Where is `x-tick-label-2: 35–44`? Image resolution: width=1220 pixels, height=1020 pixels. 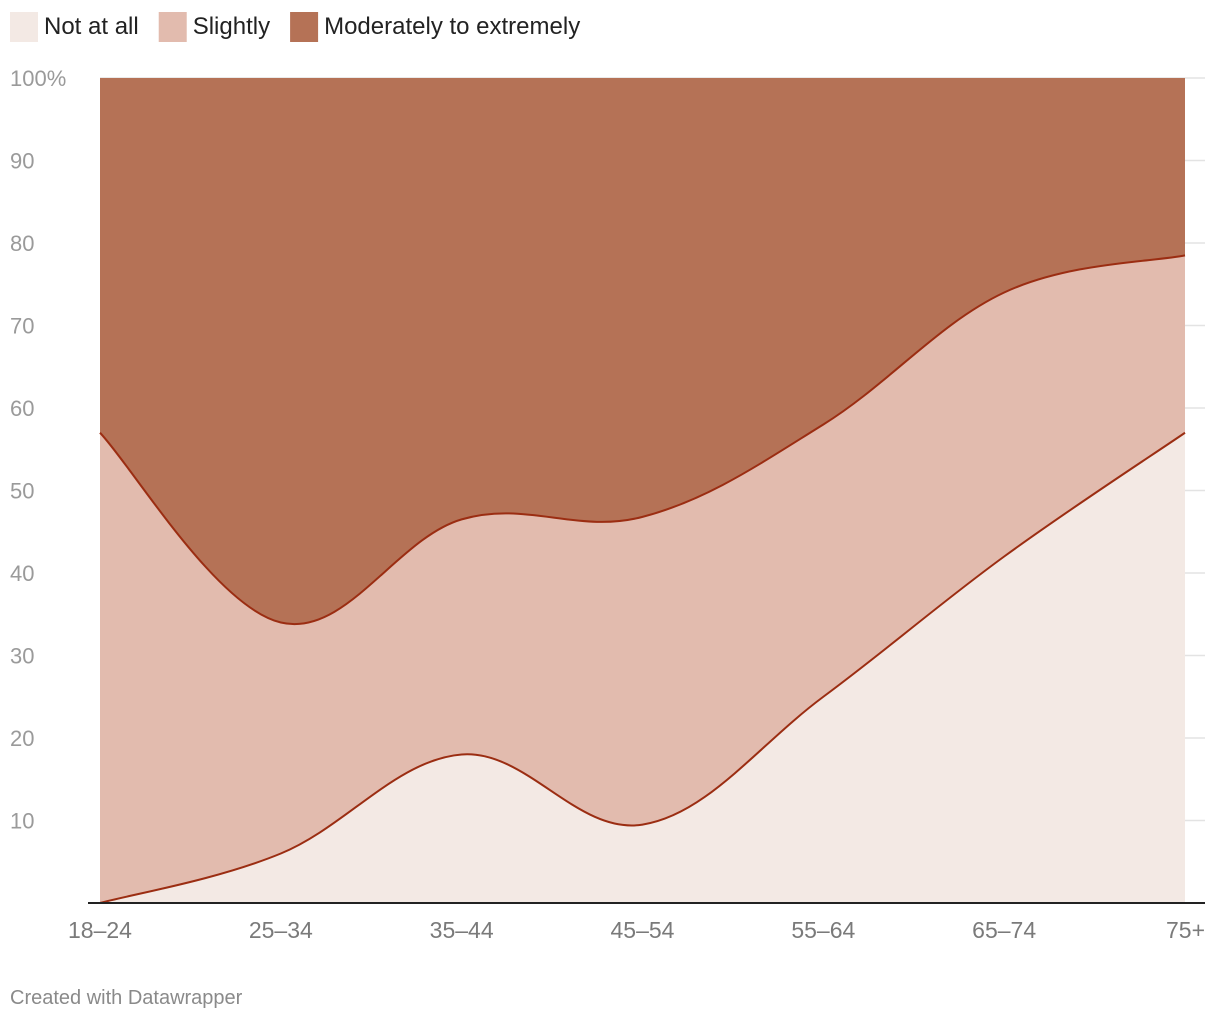
x-tick-label-2: 35–44 is located at coordinates (462, 930).